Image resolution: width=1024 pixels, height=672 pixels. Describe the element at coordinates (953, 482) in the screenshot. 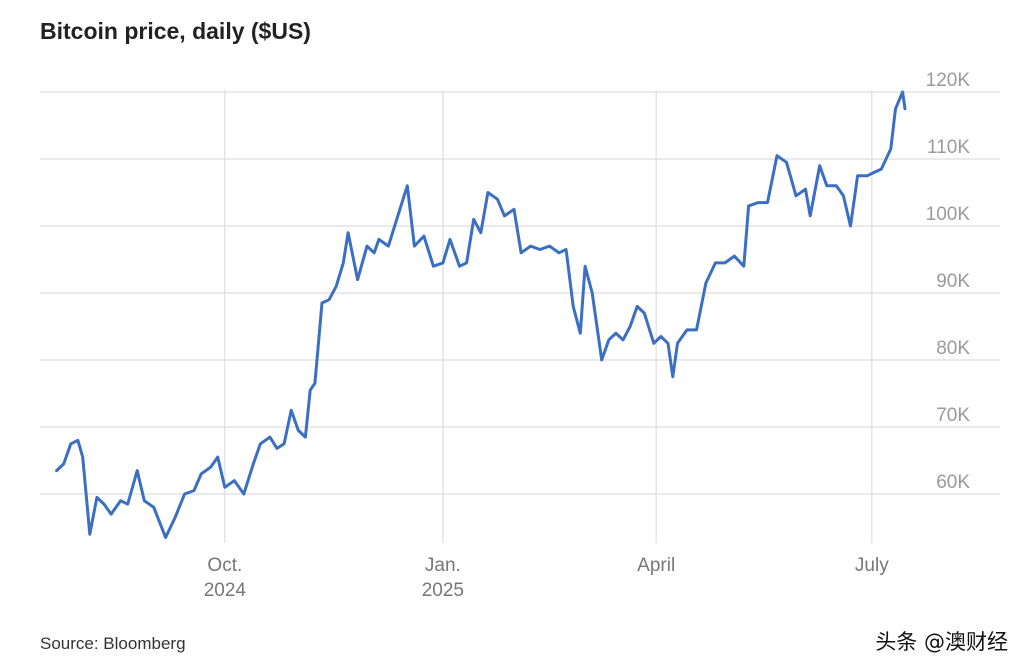

I see `y-tick-label: 60K` at that location.